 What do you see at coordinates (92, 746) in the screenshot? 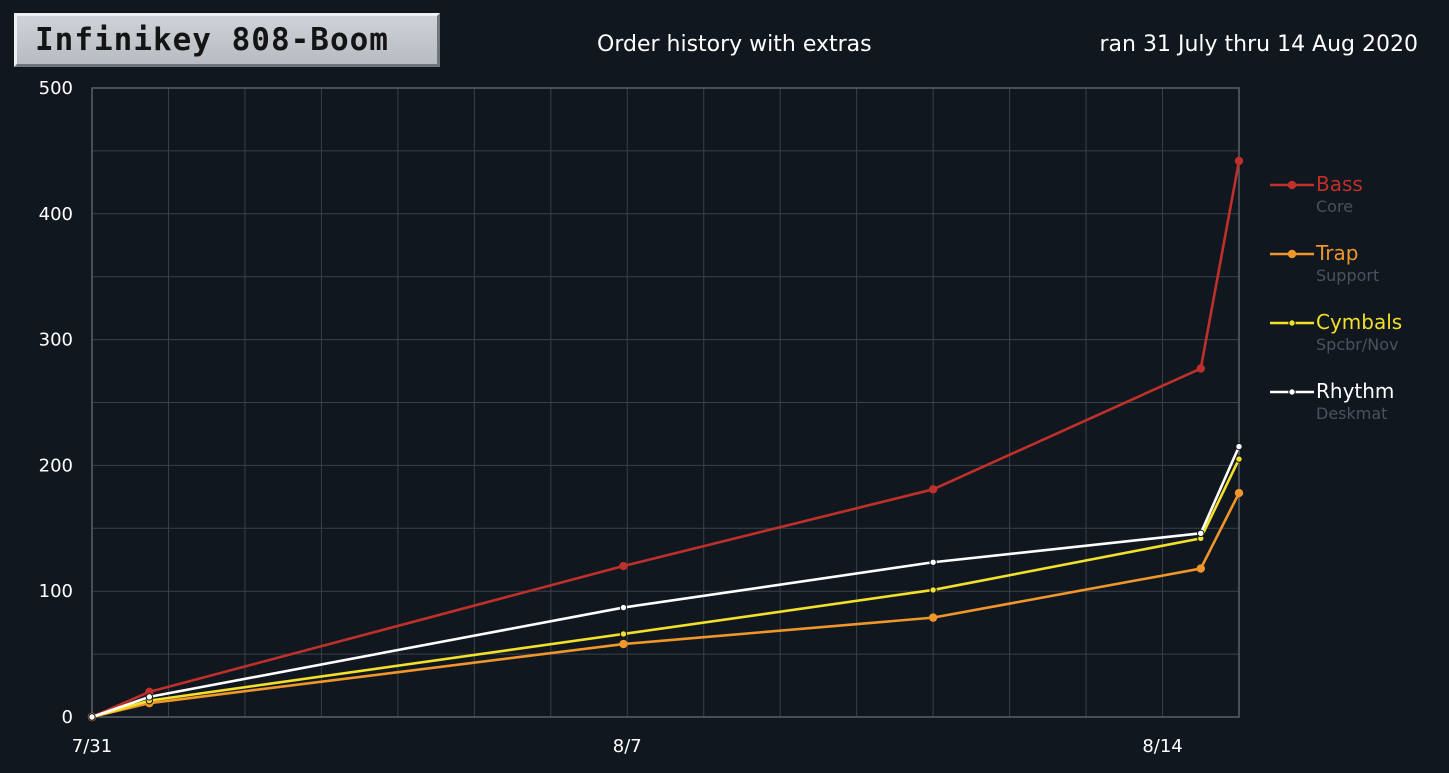
I see `x-tick-label: 7/31` at bounding box center [92, 746].